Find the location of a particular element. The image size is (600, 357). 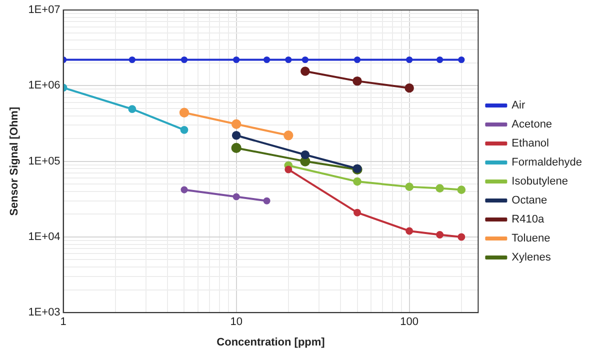

legend-label: R410a is located at coordinates (528, 220).